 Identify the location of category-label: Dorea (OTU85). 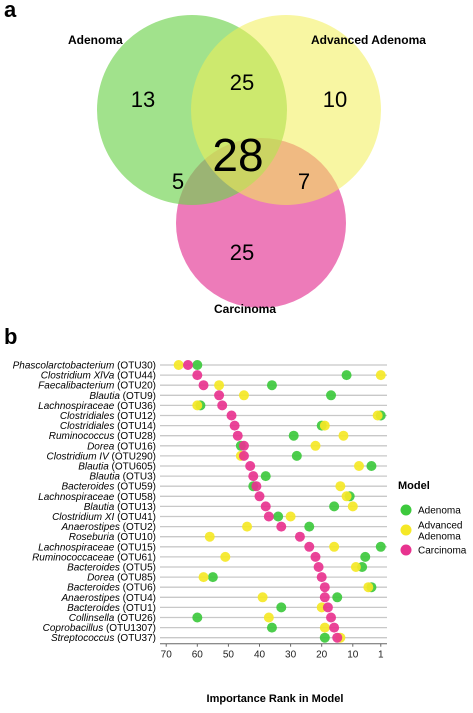
(121, 578).